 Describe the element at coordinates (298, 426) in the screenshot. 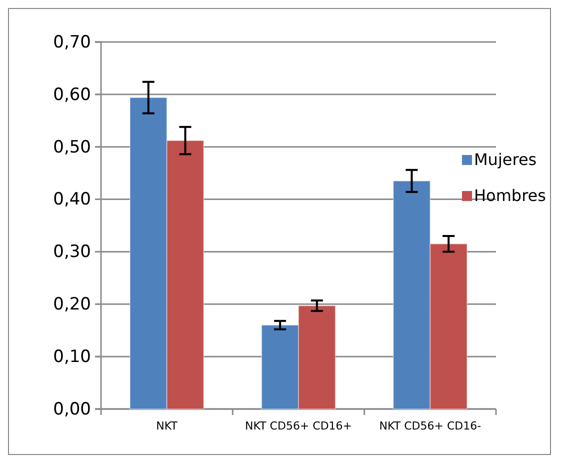

I see `x-tick-label: NKT CD56+ CD16+` at that location.